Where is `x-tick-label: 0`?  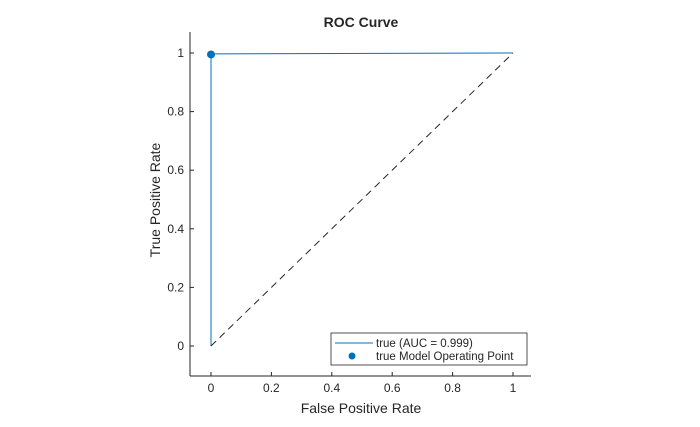
x-tick-label: 0 is located at coordinates (211, 388).